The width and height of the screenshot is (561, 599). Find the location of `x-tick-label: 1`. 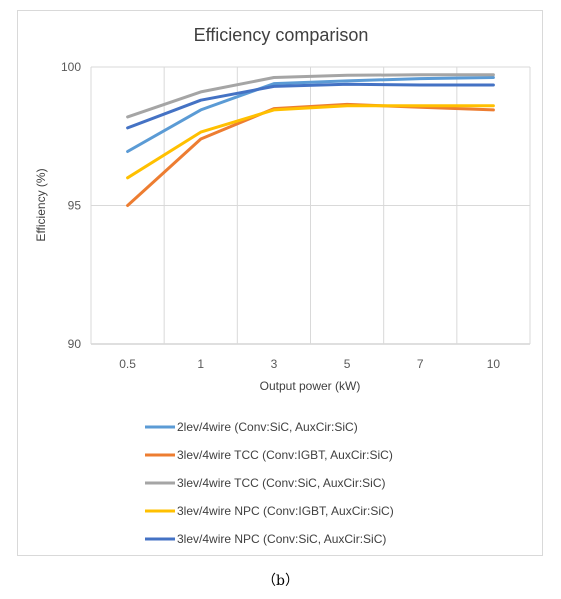

x-tick-label: 1 is located at coordinates (200, 364).